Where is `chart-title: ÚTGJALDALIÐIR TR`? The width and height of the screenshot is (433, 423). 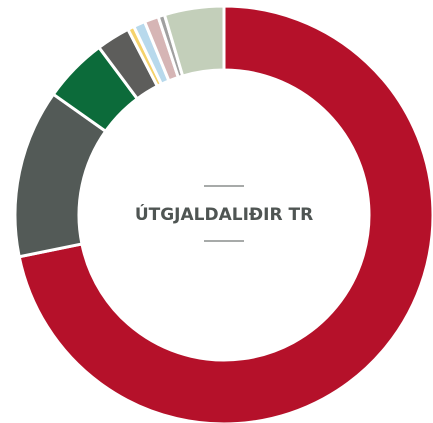
chart-title: ÚTGJALDALIÐIR TR is located at coordinates (224, 214).